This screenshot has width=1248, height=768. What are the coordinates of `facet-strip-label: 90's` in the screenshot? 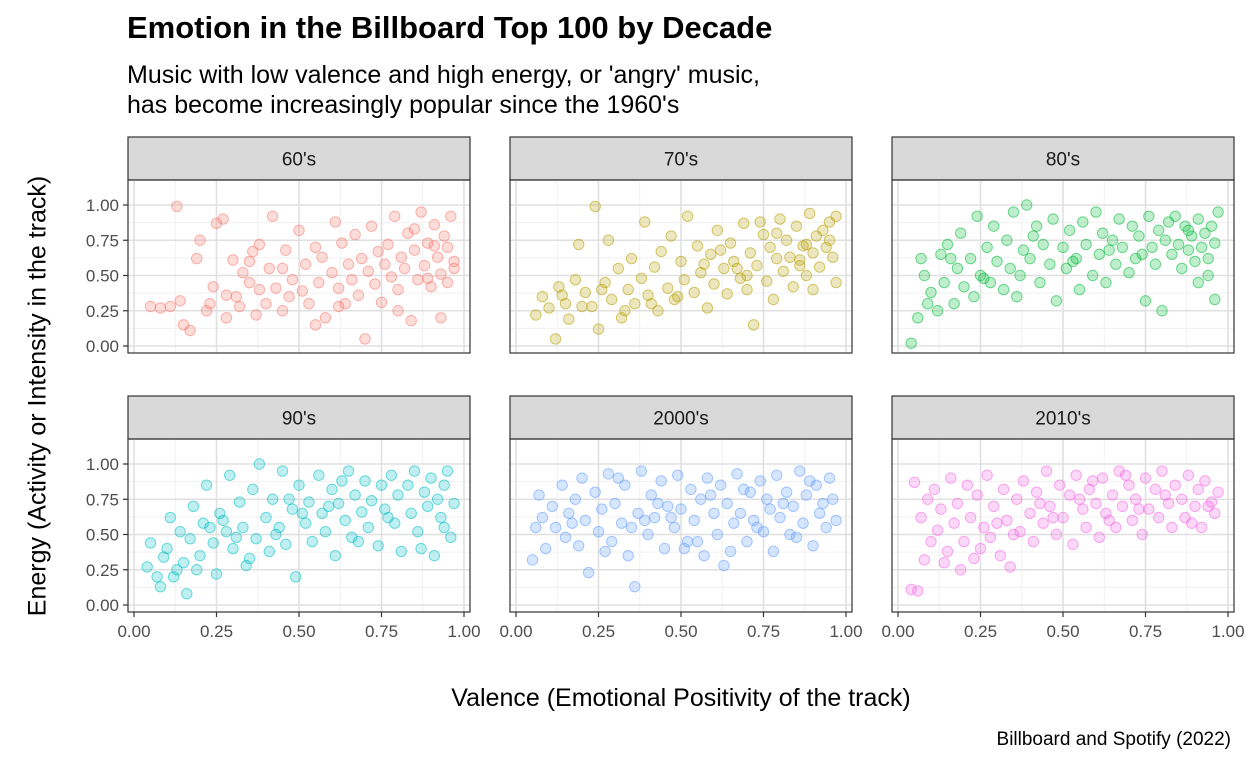 It's located at (299, 419).